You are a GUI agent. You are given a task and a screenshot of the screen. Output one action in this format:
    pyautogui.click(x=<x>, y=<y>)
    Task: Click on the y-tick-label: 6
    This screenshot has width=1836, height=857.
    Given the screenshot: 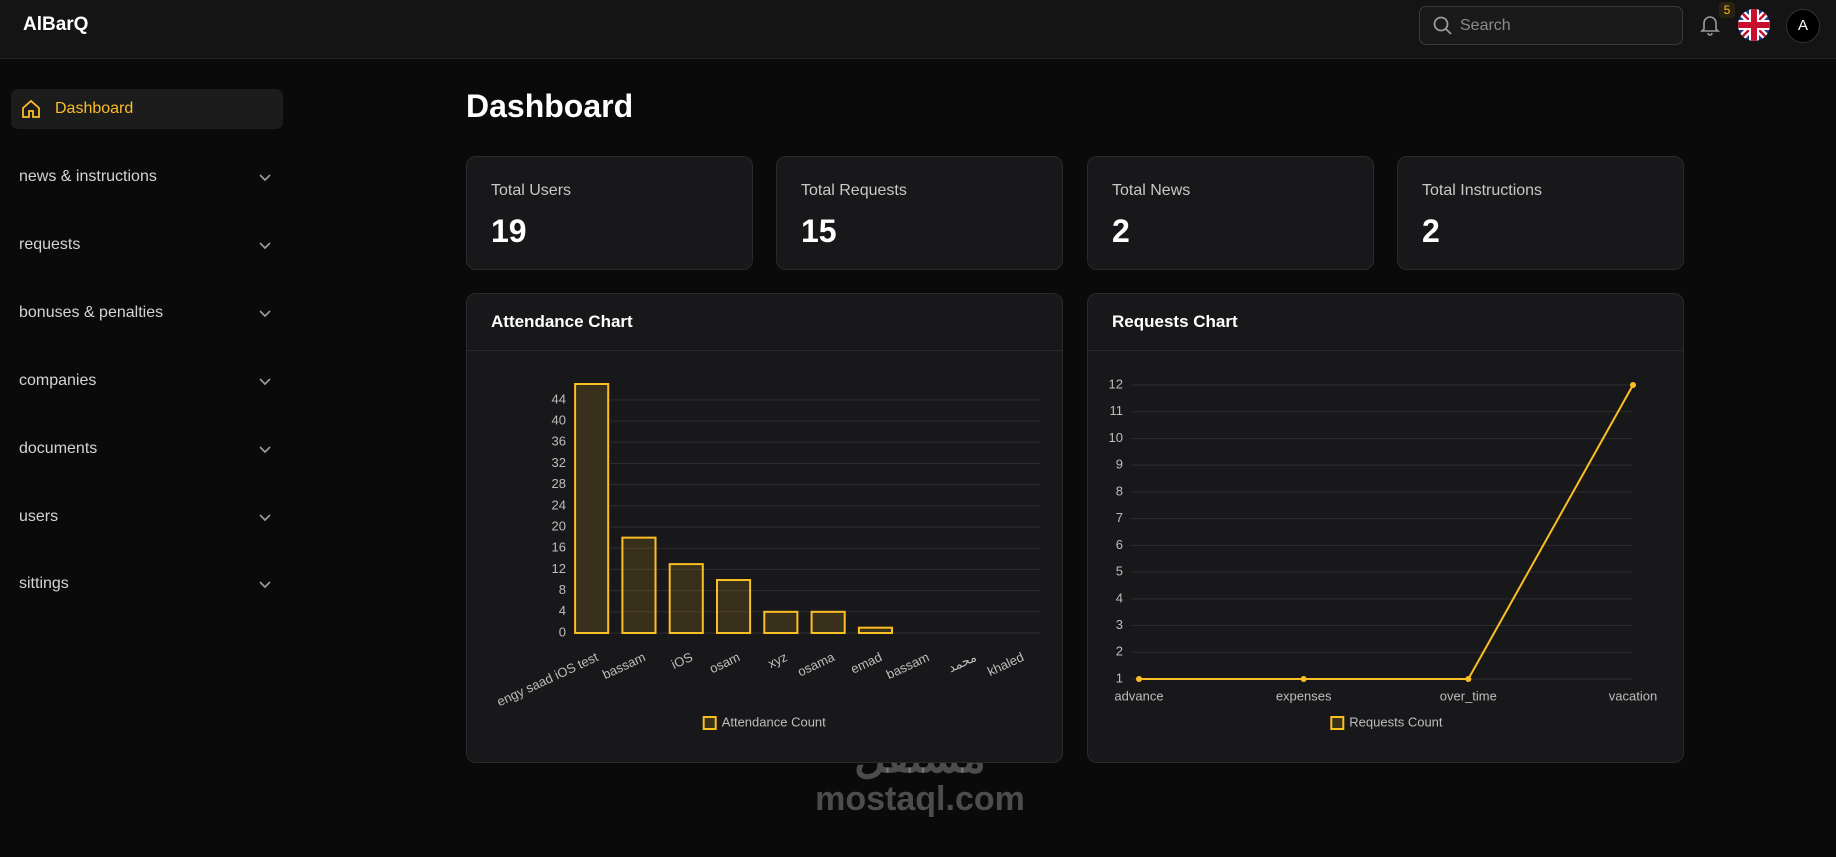 What is the action you would take?
    pyautogui.click(x=1119, y=544)
    